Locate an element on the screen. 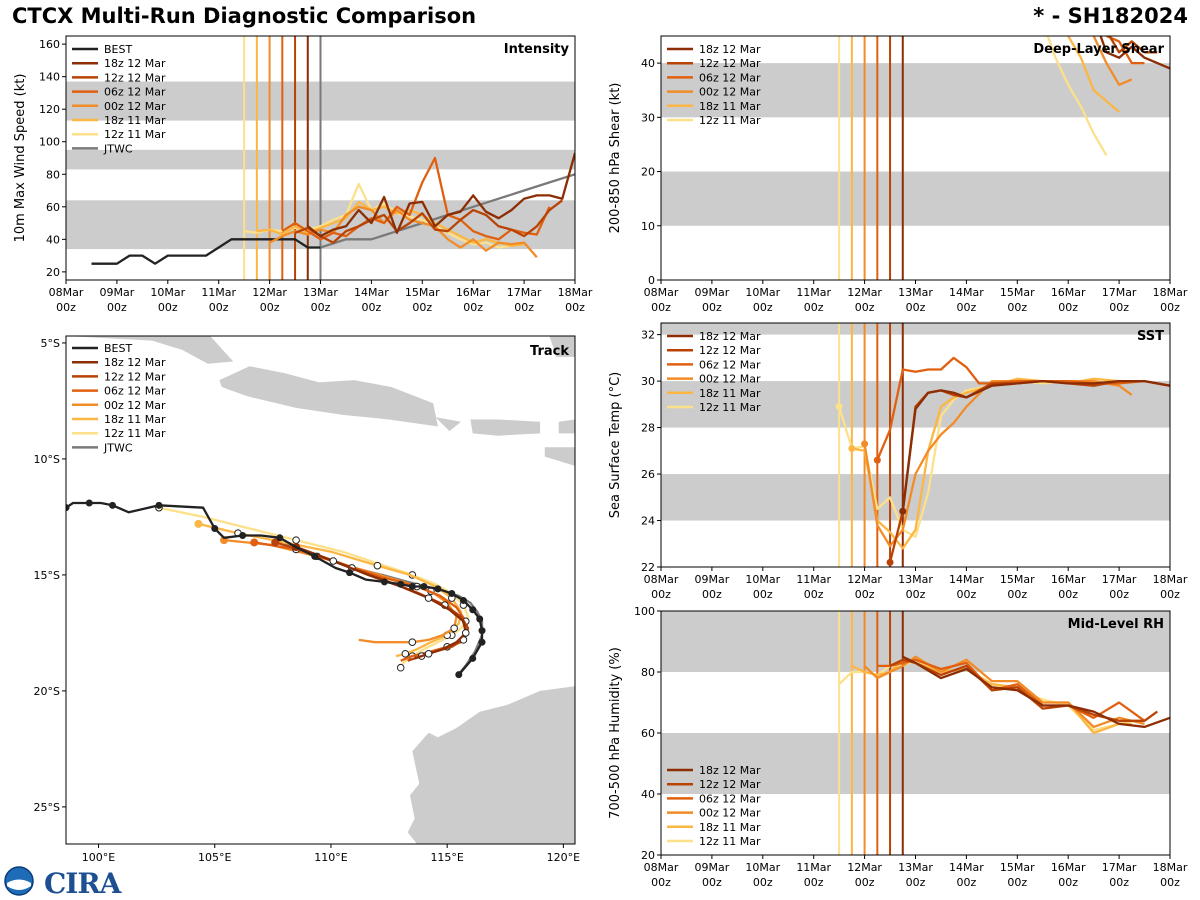 The height and width of the screenshot is (900, 1200). intensity-xtick-label-6: 14Mar is located at coordinates (371, 292).